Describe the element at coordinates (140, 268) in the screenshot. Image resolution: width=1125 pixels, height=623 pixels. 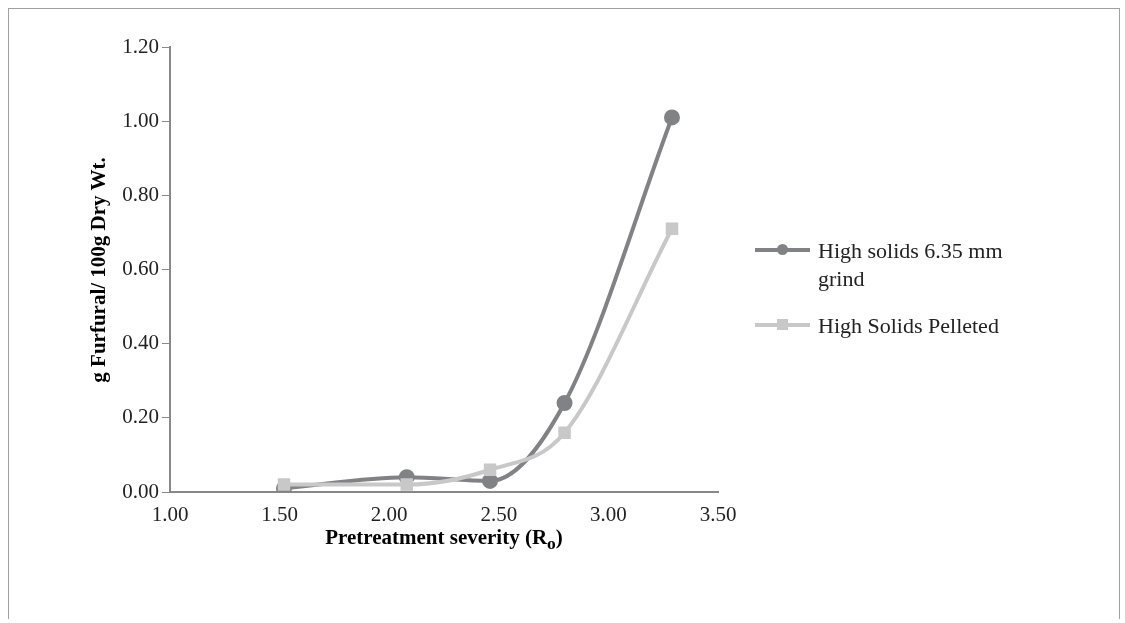
I see `y-tick-label: 0.60` at that location.